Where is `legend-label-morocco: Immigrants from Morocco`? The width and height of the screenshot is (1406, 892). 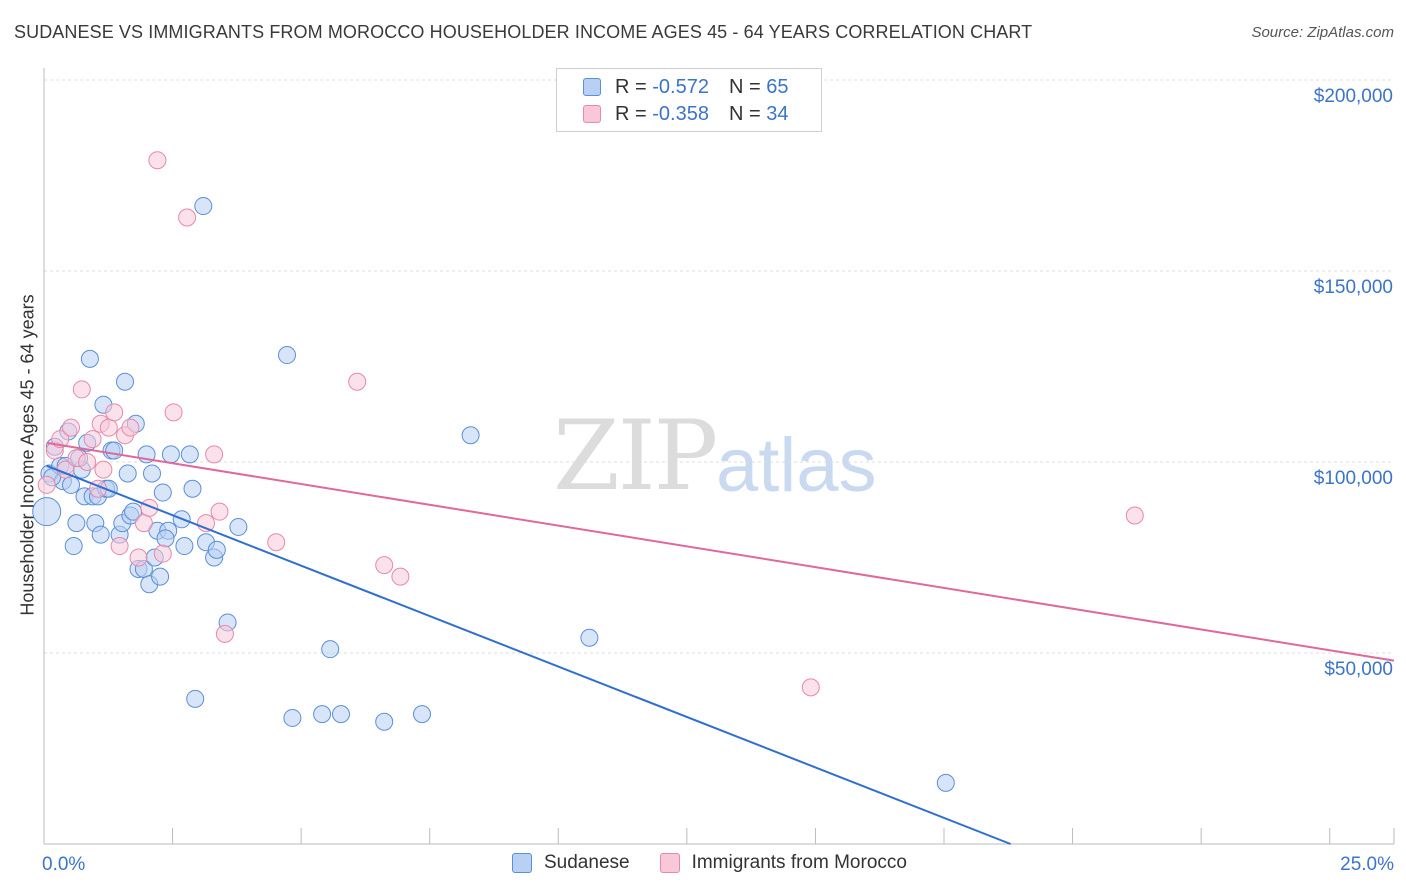
legend-label-morocco: Immigrants from Morocco is located at coordinates (799, 862).